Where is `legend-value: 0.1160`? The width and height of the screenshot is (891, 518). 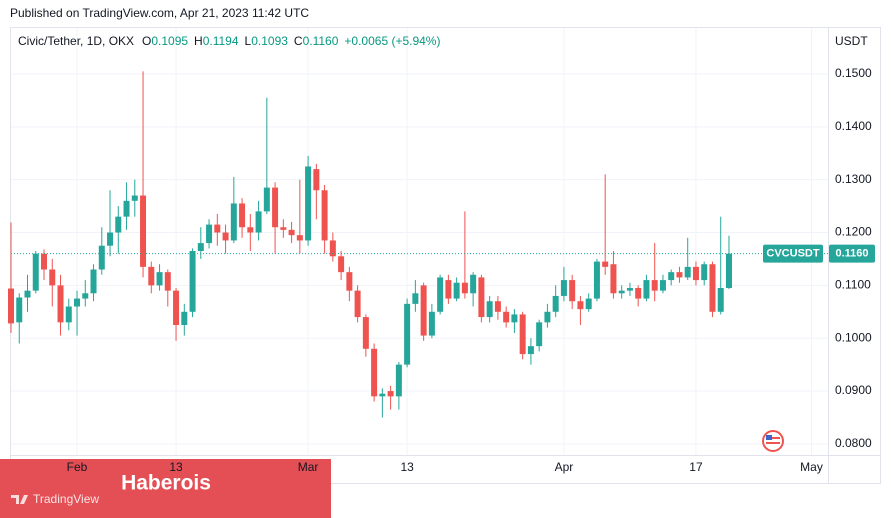 legend-value: 0.1160 is located at coordinates (321, 41).